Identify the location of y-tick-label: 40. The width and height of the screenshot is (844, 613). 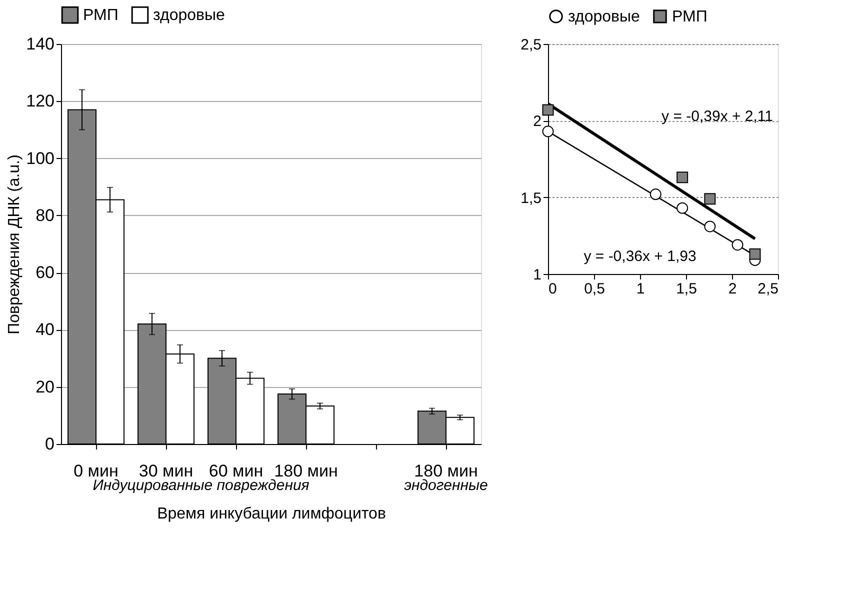
(45, 330).